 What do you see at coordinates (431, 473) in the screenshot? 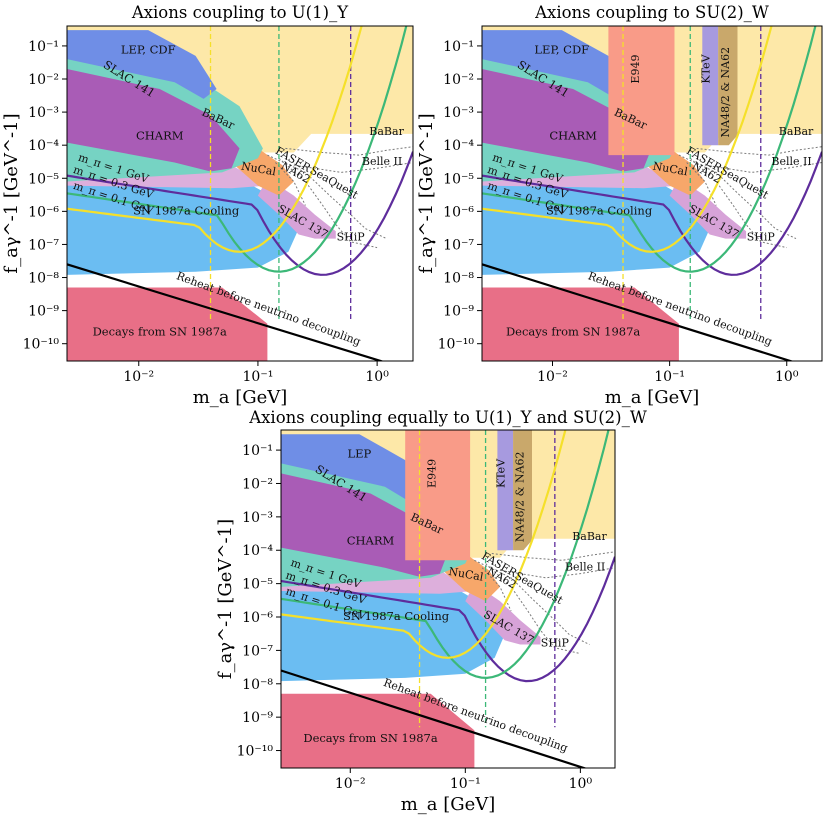
I see `label-e949: E949` at bounding box center [431, 473].